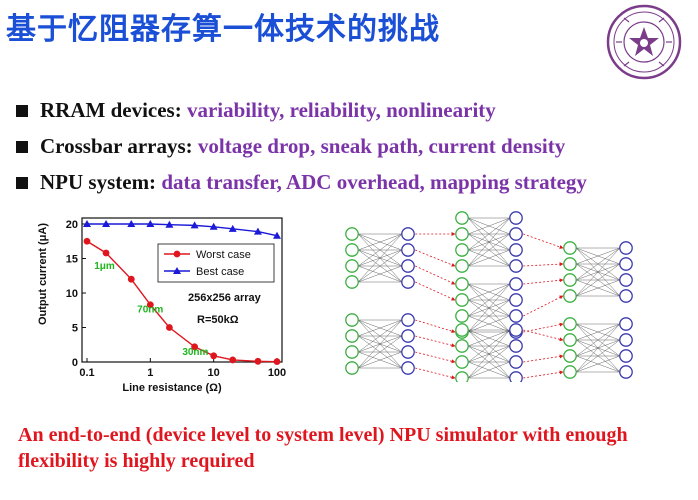  I want to click on node-size-annotation: 30nm, so click(195, 352).